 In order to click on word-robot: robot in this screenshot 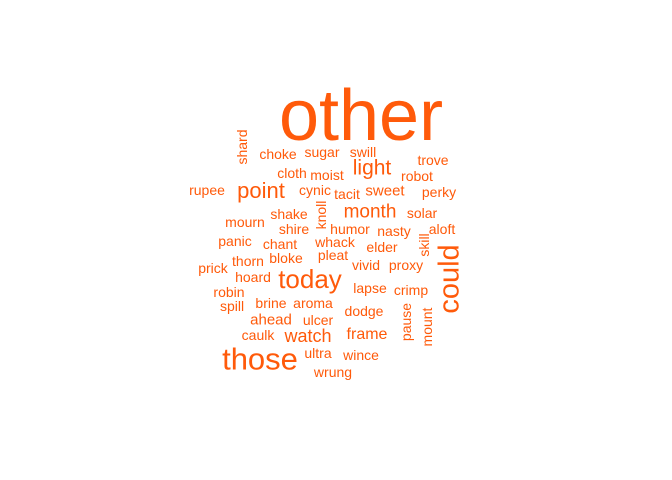, I will do `click(417, 176)`.